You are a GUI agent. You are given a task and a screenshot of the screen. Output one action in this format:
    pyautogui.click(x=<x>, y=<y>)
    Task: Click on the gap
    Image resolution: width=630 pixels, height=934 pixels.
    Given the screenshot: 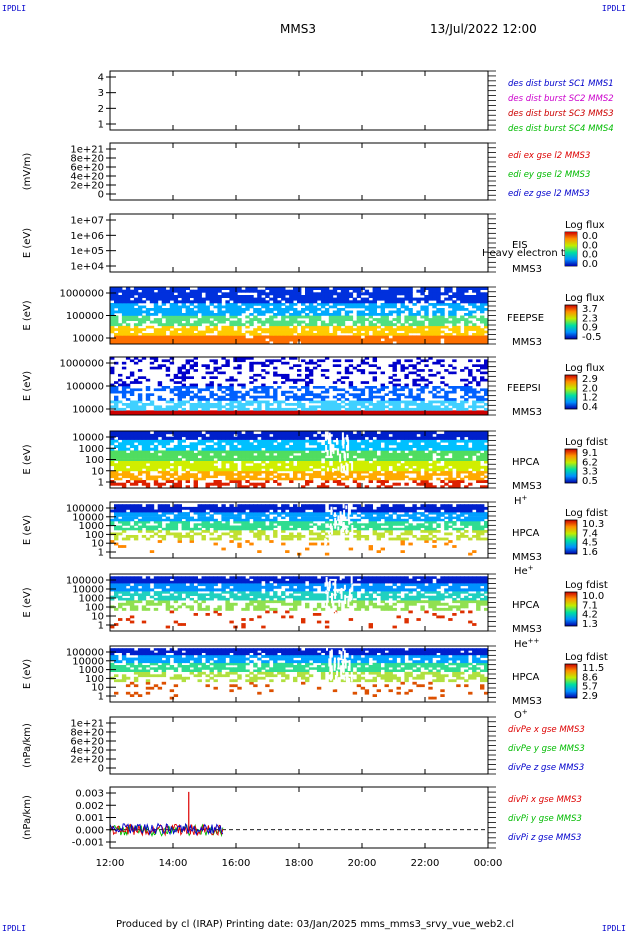 What is the action you would take?
    pyautogui.click(x=340, y=458)
    